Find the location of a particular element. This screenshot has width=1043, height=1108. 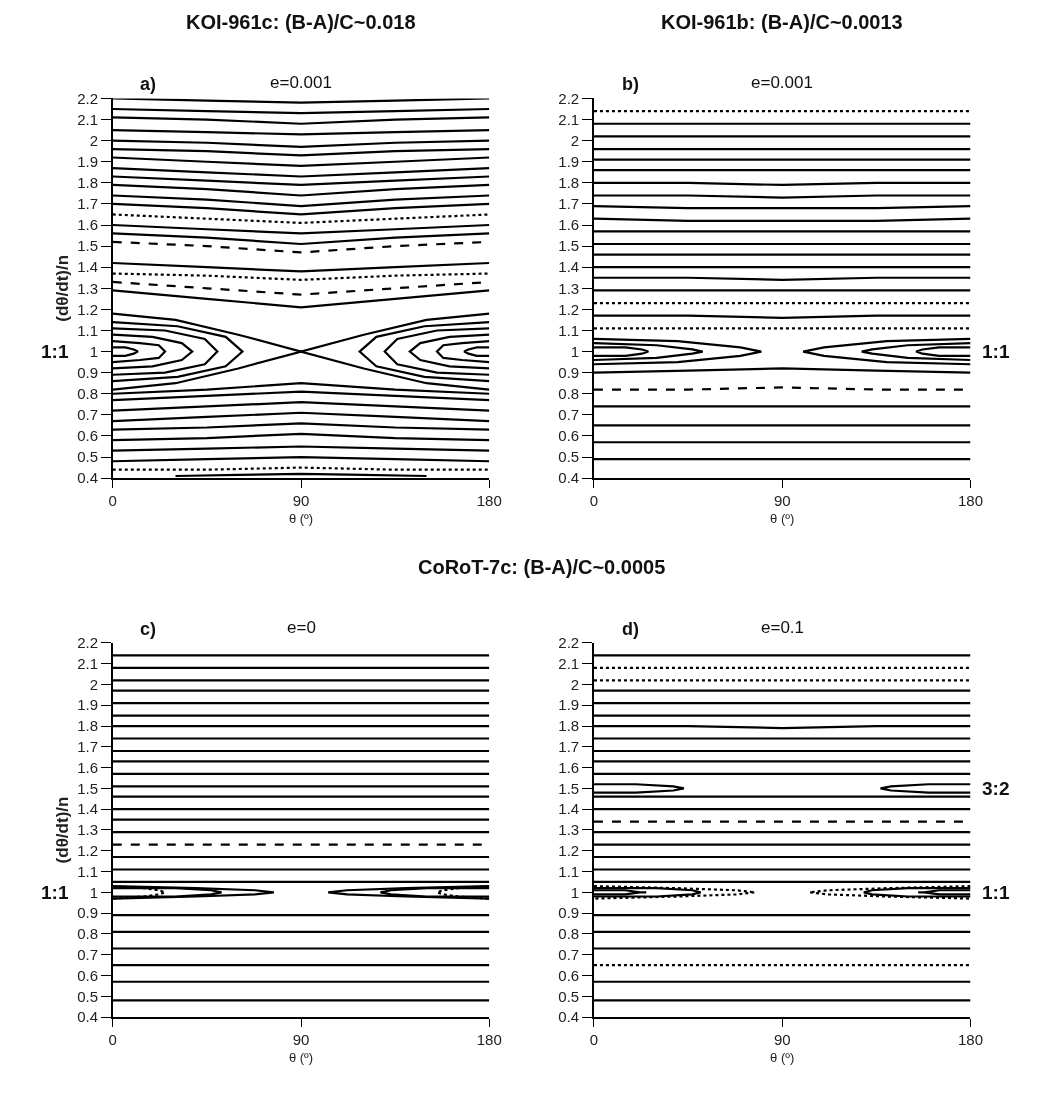

text: b) is located at coordinates (630, 84).